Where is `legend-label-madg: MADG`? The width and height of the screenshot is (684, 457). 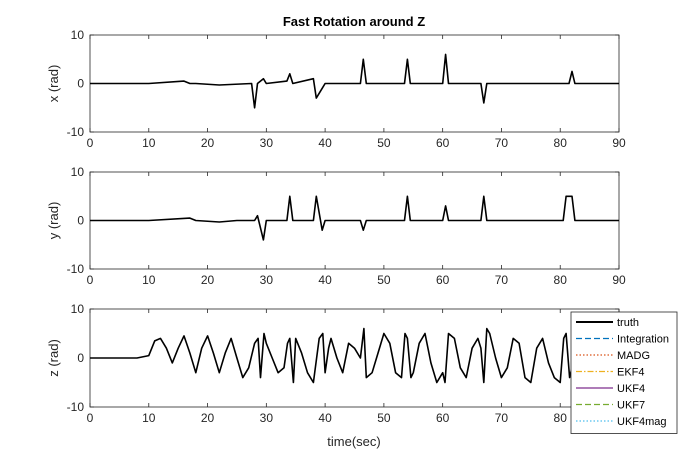
legend-label-madg: MADG is located at coordinates (633, 356).